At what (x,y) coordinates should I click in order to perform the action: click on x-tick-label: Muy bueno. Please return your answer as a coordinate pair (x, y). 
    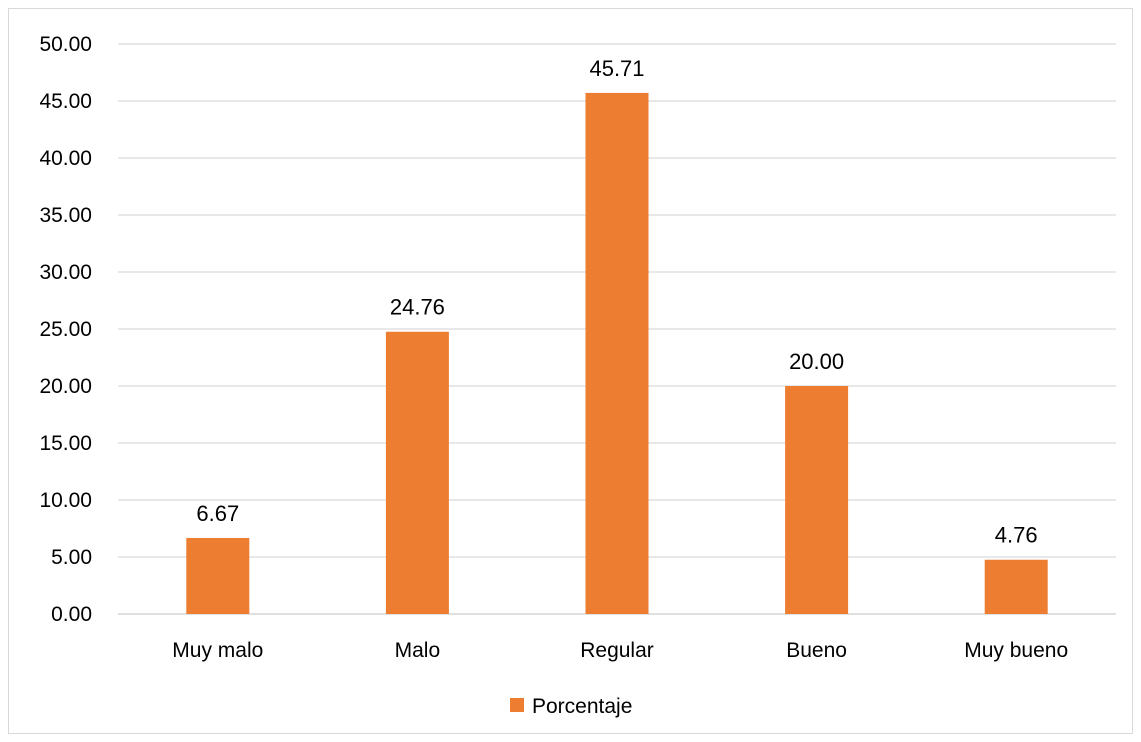
    Looking at the image, I should click on (1016, 650).